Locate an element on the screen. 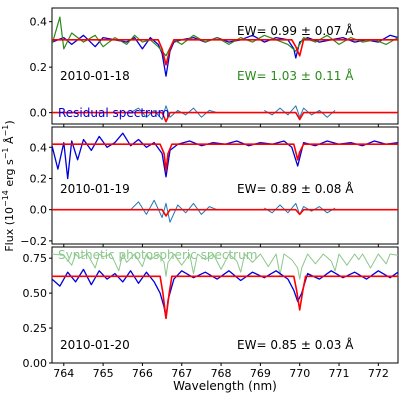 The image size is (407, 407). bottom-ytick-label: 0.00 is located at coordinates (35, 363).